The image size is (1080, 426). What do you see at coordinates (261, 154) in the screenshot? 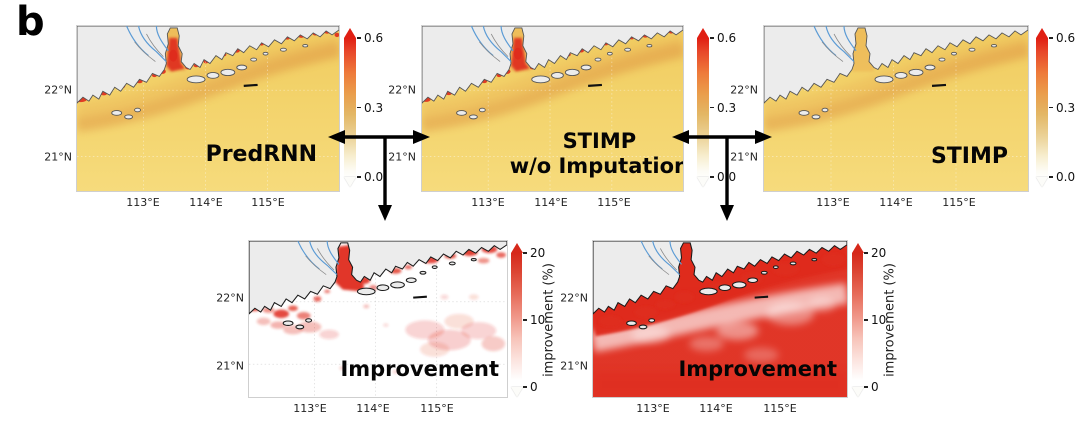
I see `panel-title-predrnn: PredRNN` at bounding box center [261, 154].